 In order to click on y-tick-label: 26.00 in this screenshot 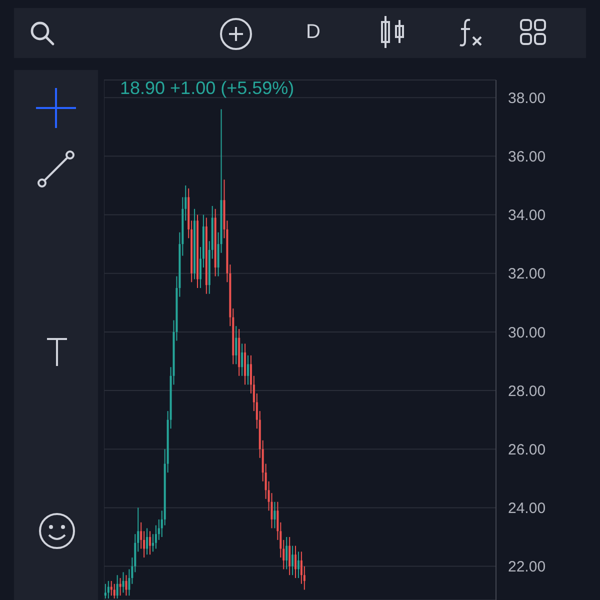, I will do `click(527, 449)`.